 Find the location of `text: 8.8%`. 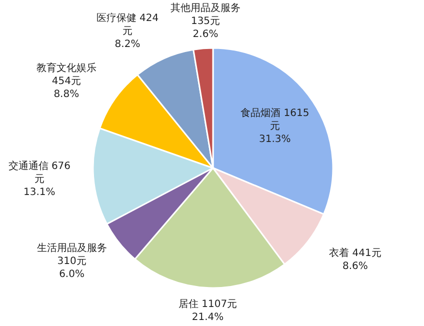

text: 8.8% is located at coordinates (67, 94).